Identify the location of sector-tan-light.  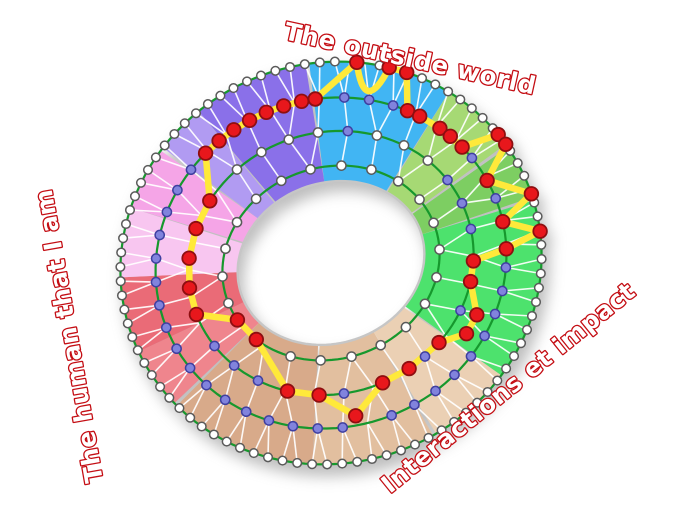
(437, 370).